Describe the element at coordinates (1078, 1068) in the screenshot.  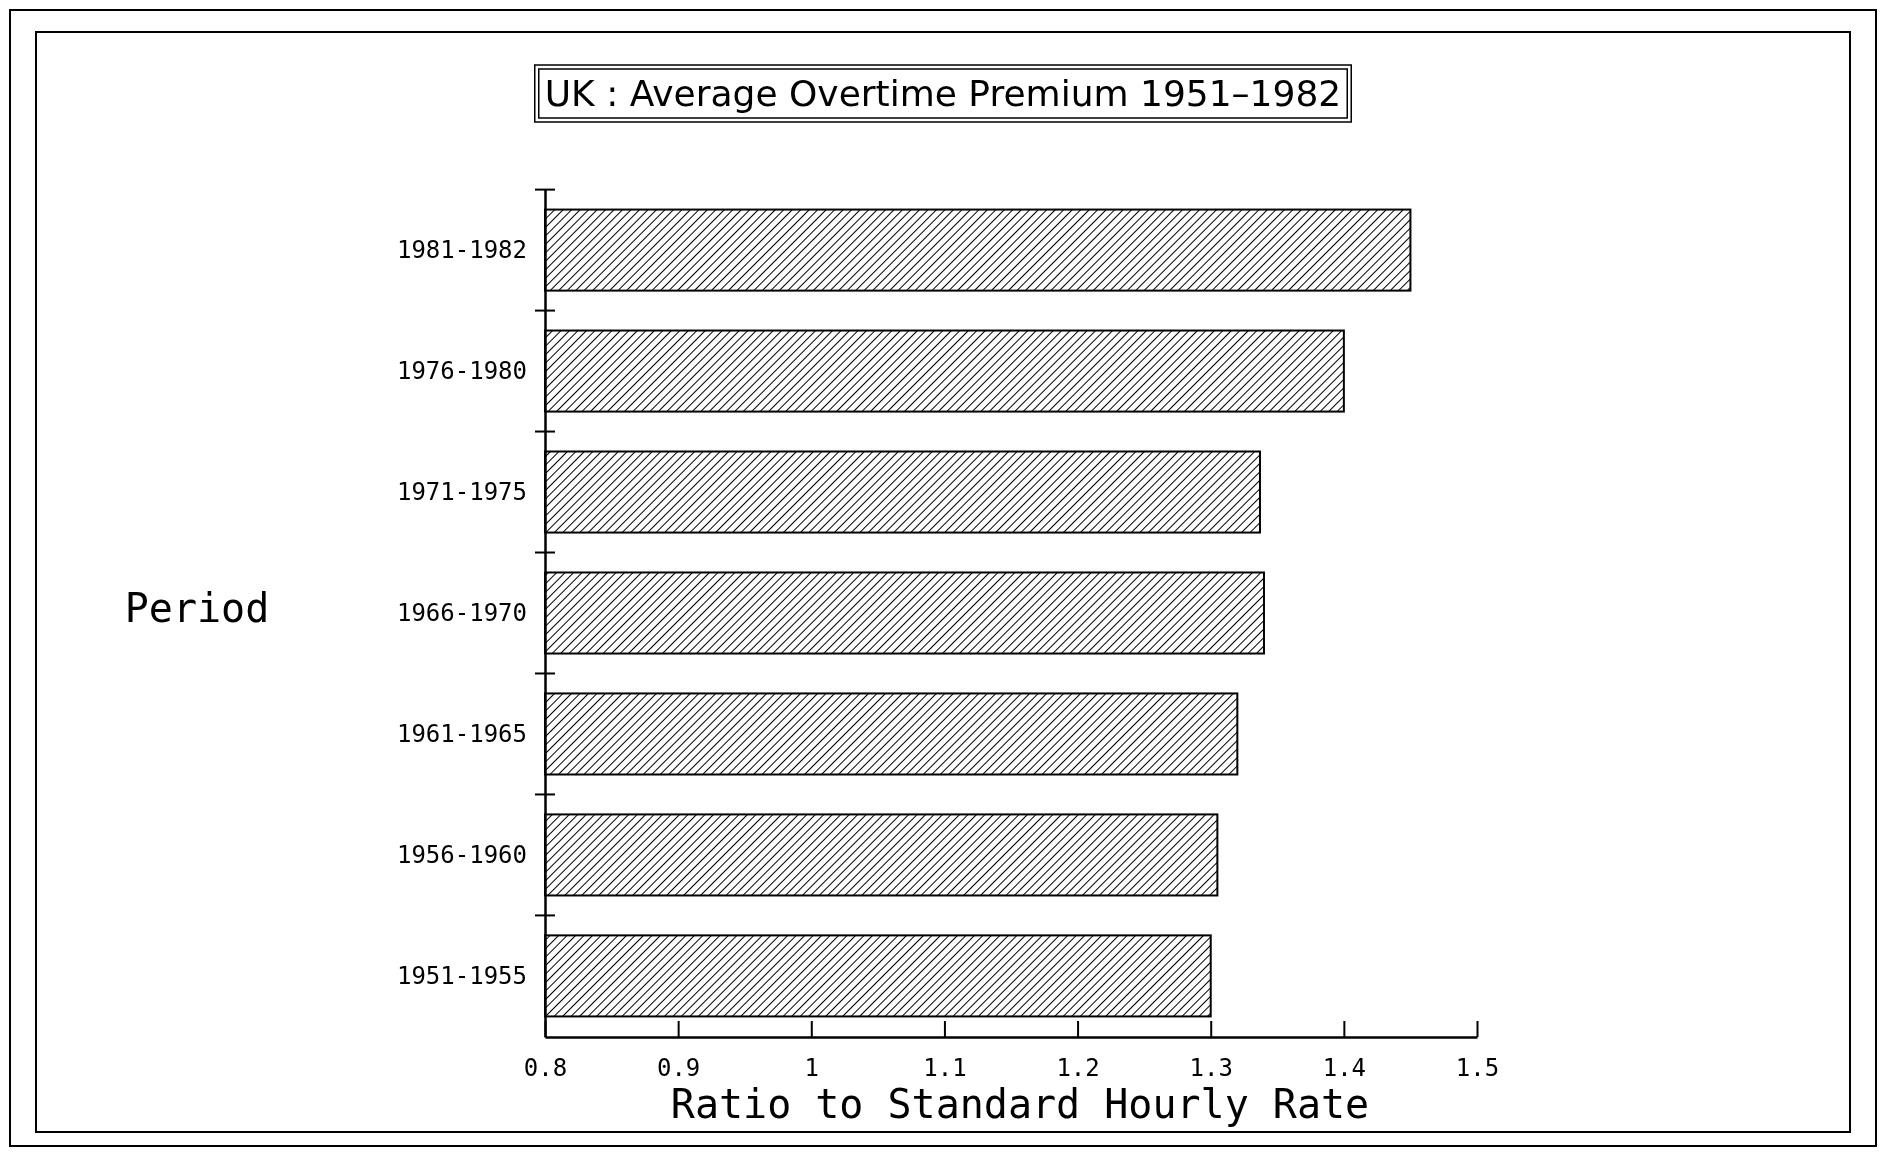
I see `x-tick-label: 1.2` at that location.